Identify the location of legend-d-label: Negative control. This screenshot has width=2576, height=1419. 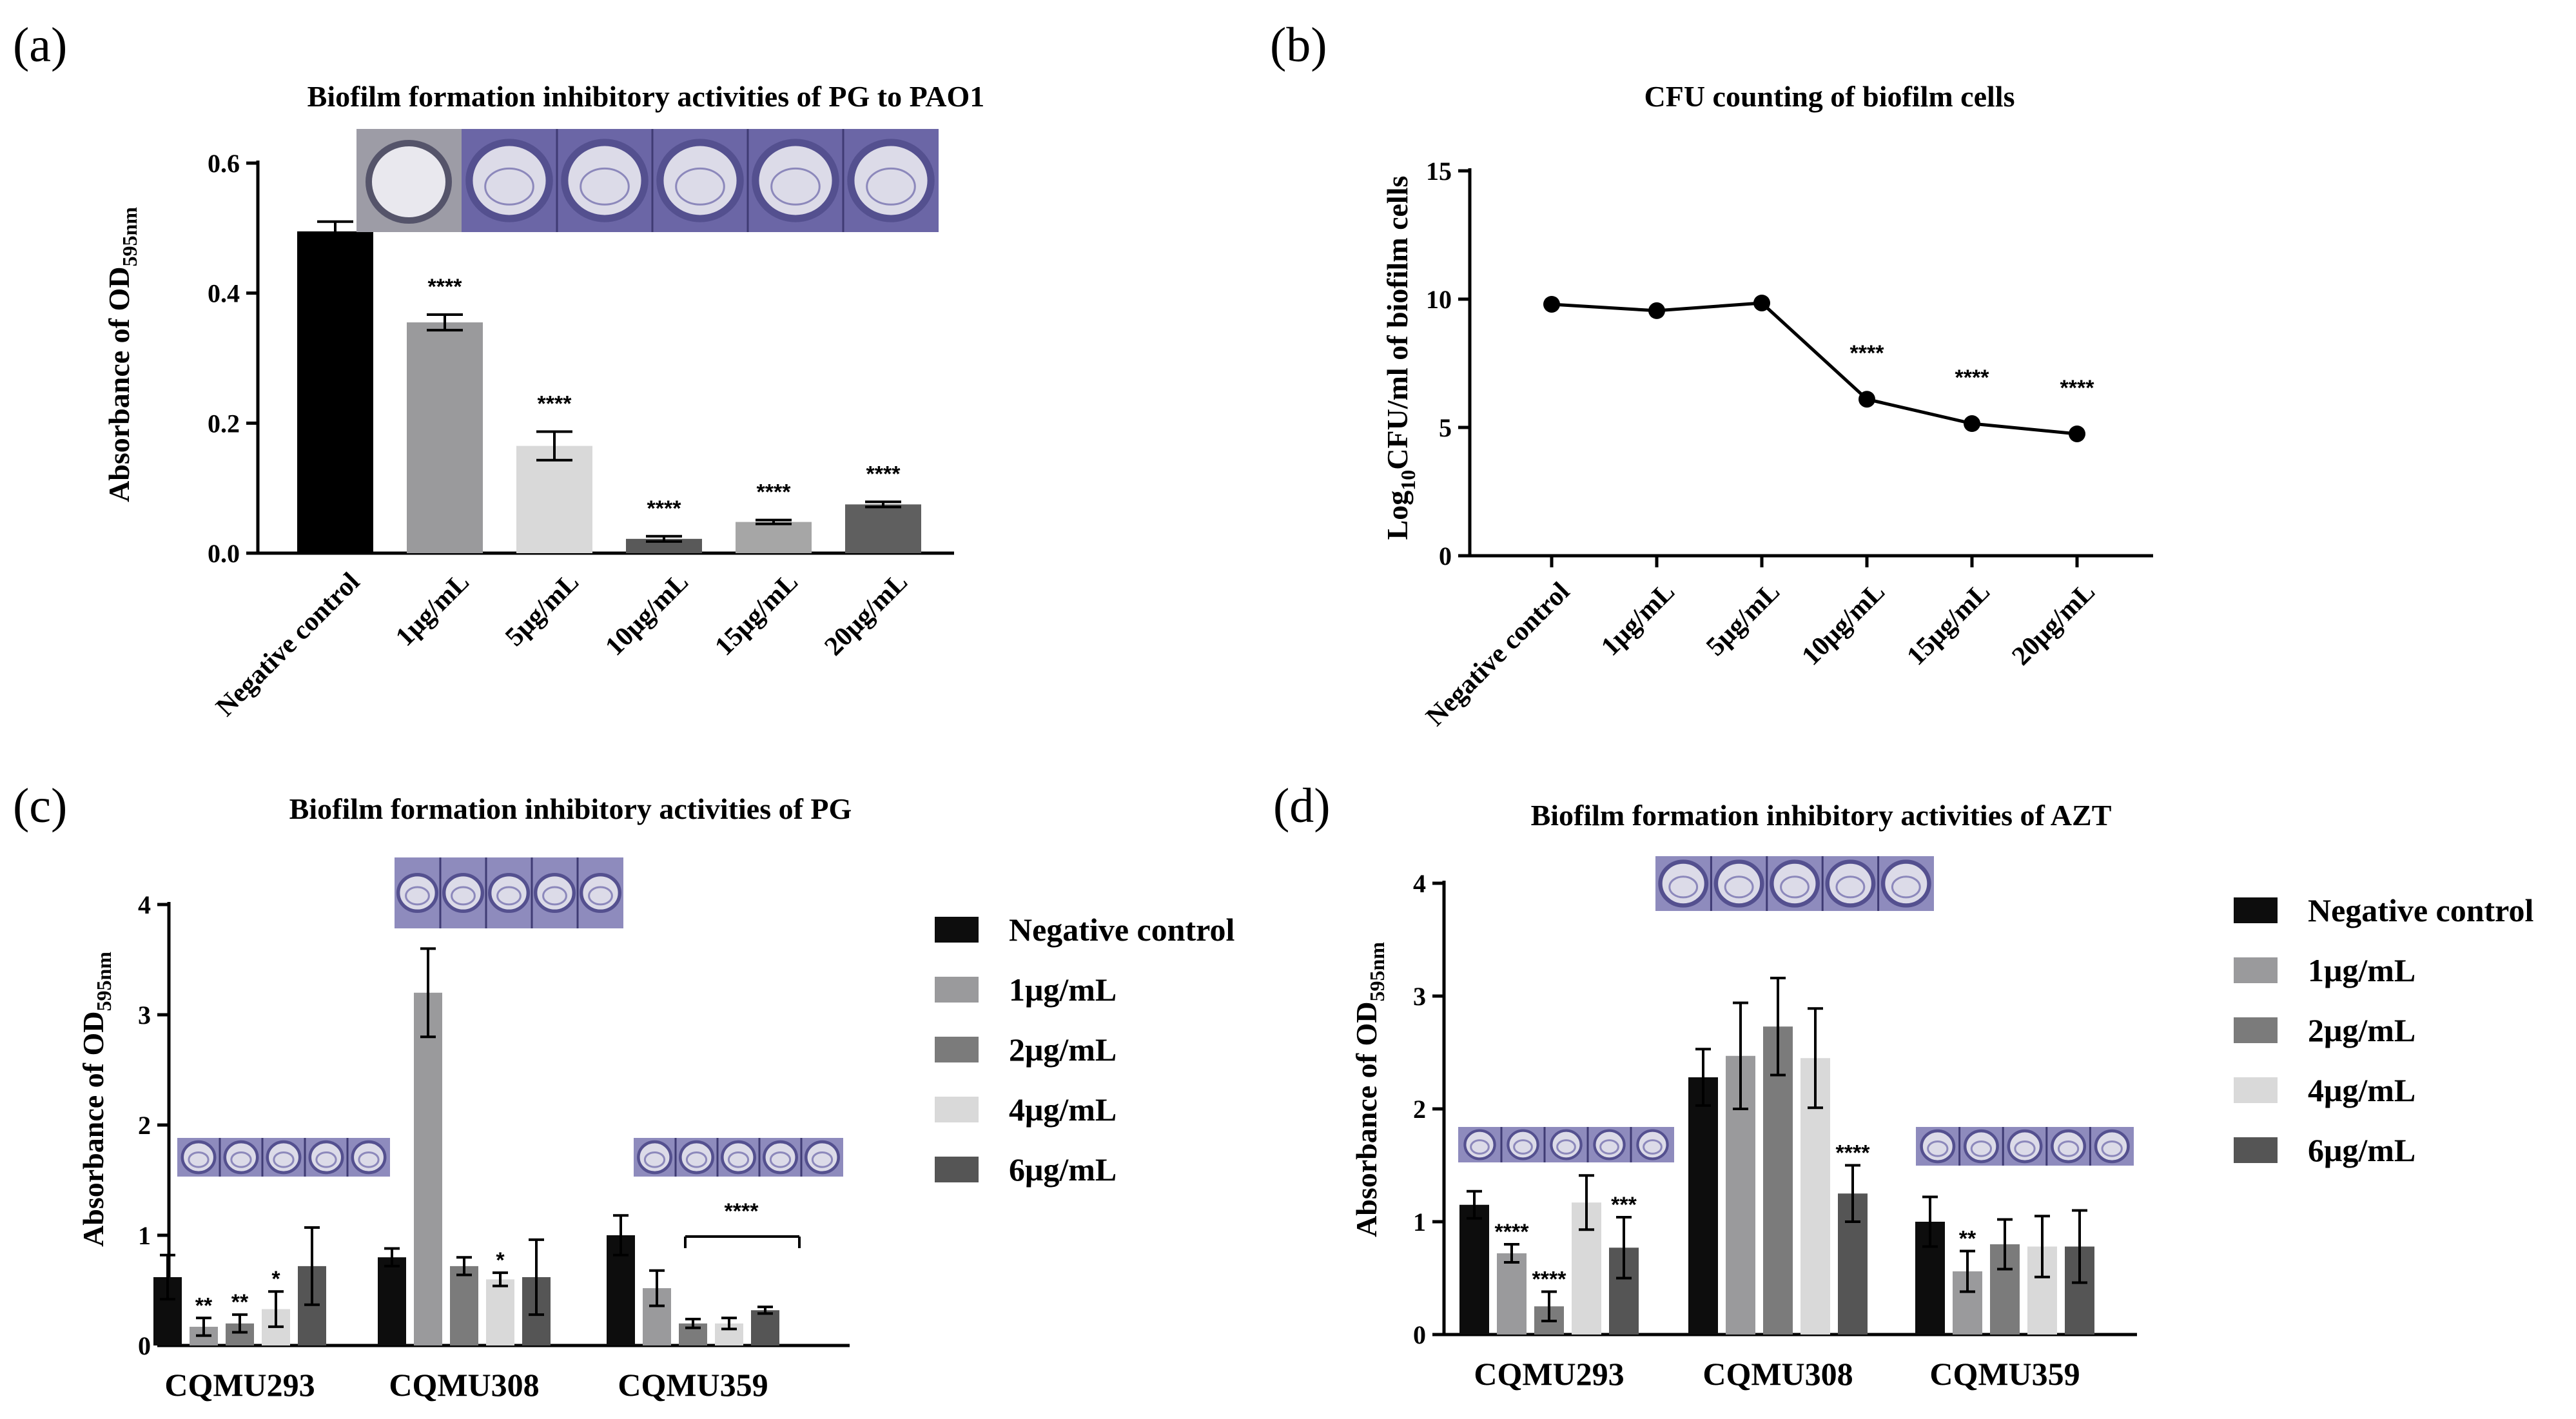
(2421, 910).